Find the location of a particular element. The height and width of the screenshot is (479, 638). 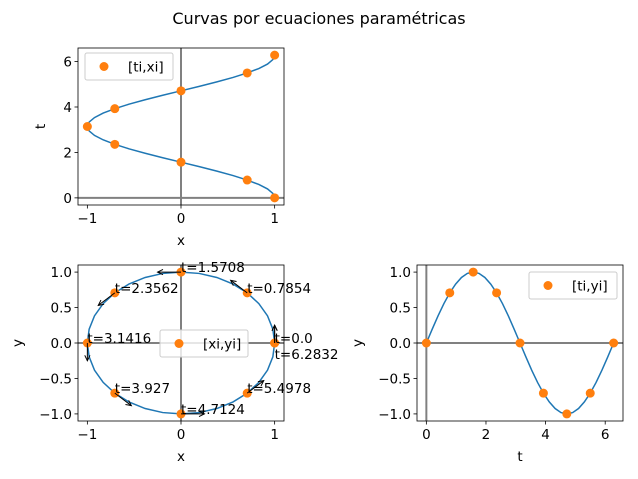

legend: [ti,xi] is located at coordinates (129, 66).